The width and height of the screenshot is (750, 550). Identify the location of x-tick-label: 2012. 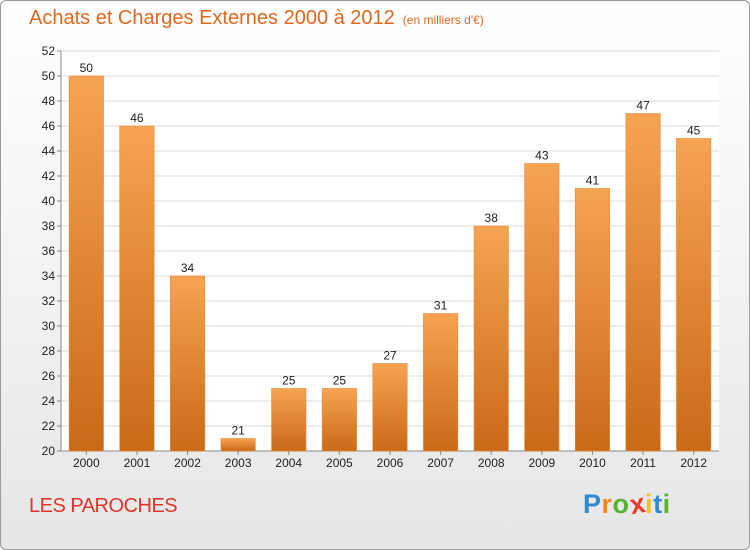
(693, 463).